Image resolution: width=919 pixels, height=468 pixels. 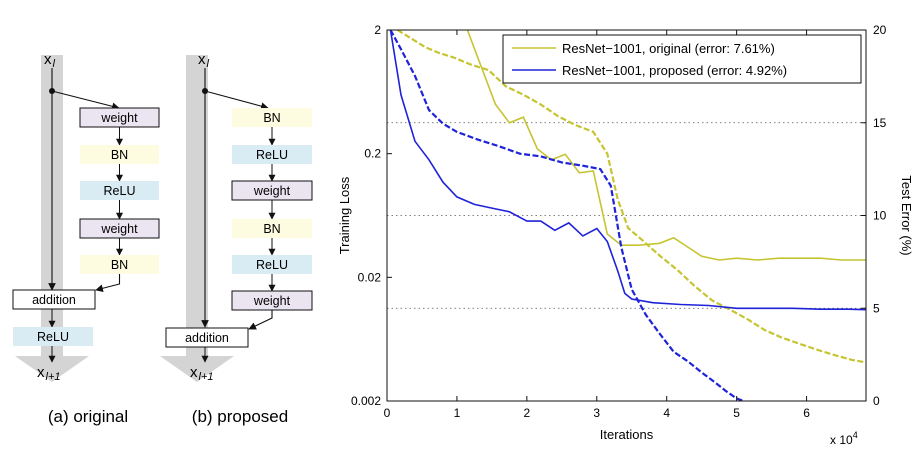 I want to click on caption-proposed: (b) proposed, so click(x=240, y=416).